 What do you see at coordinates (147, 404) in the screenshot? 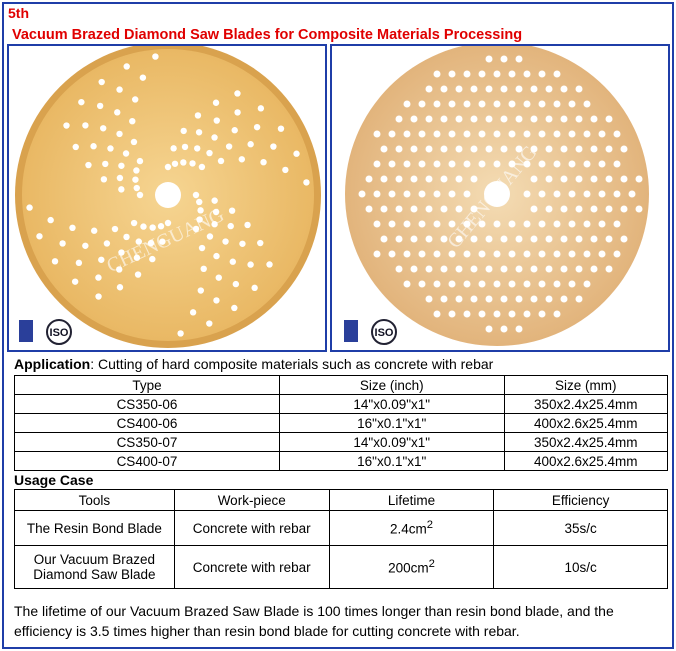
I see `cell: CS350-06` at bounding box center [147, 404].